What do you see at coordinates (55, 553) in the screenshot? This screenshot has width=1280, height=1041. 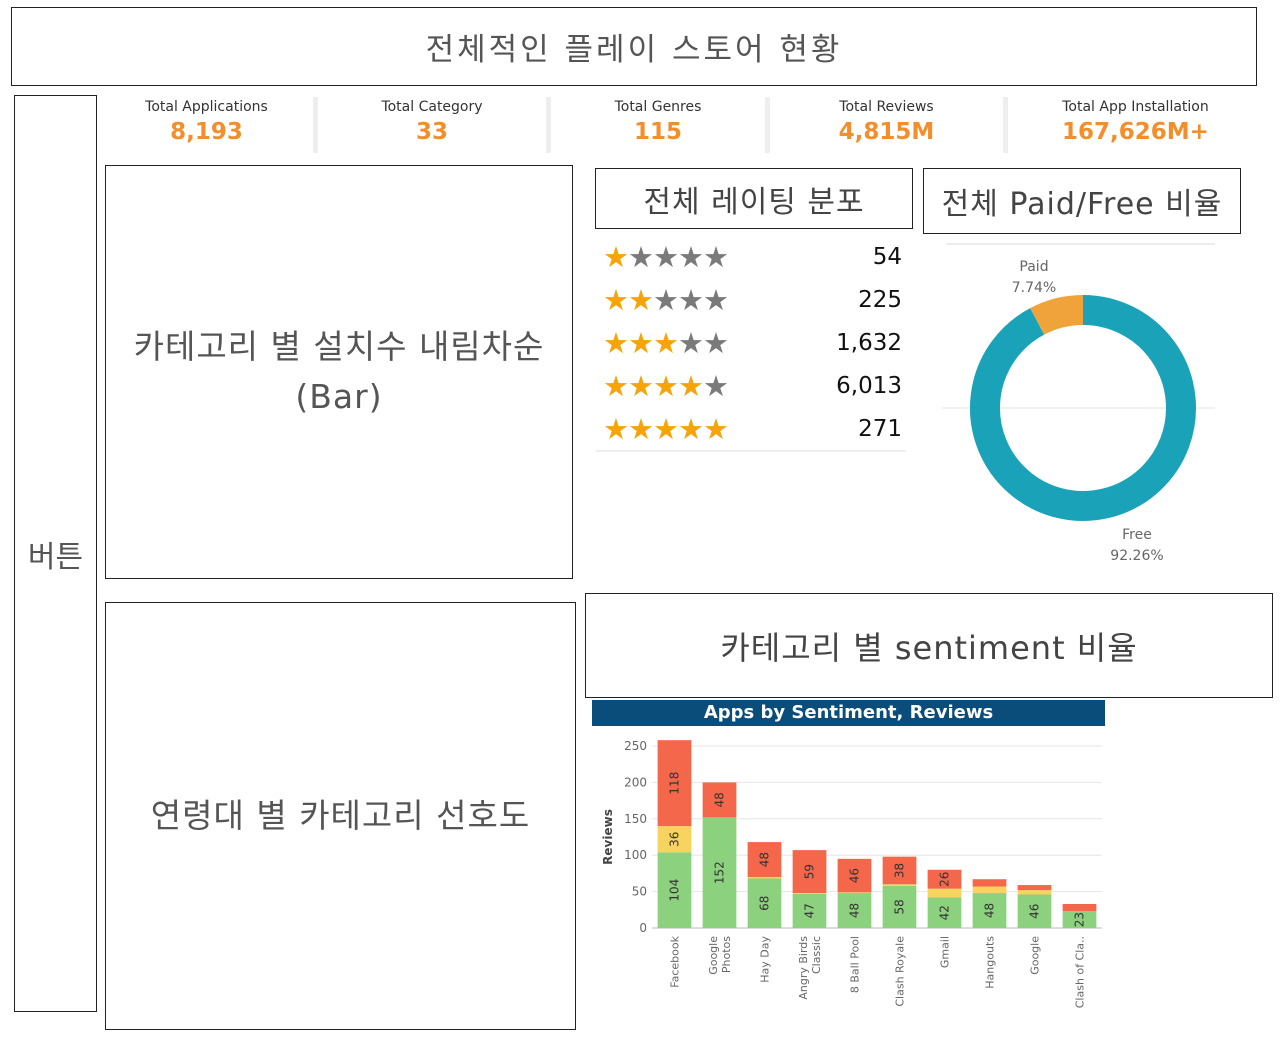 I see `button-panel: 버튼` at bounding box center [55, 553].